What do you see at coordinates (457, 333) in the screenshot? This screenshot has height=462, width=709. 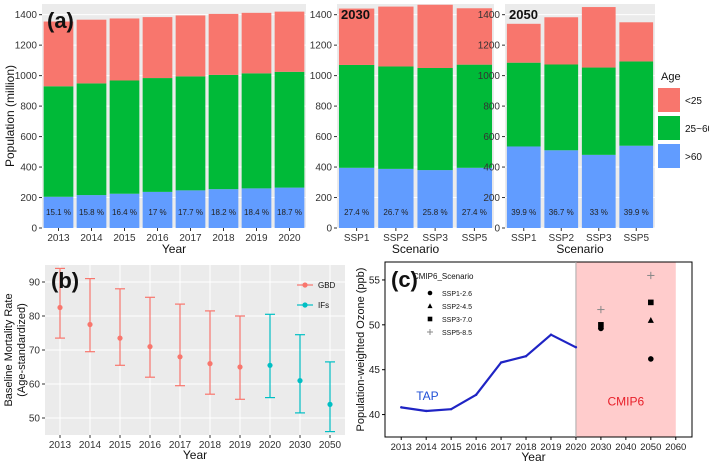 I see `legend-label: SSP5-8.5` at bounding box center [457, 333].